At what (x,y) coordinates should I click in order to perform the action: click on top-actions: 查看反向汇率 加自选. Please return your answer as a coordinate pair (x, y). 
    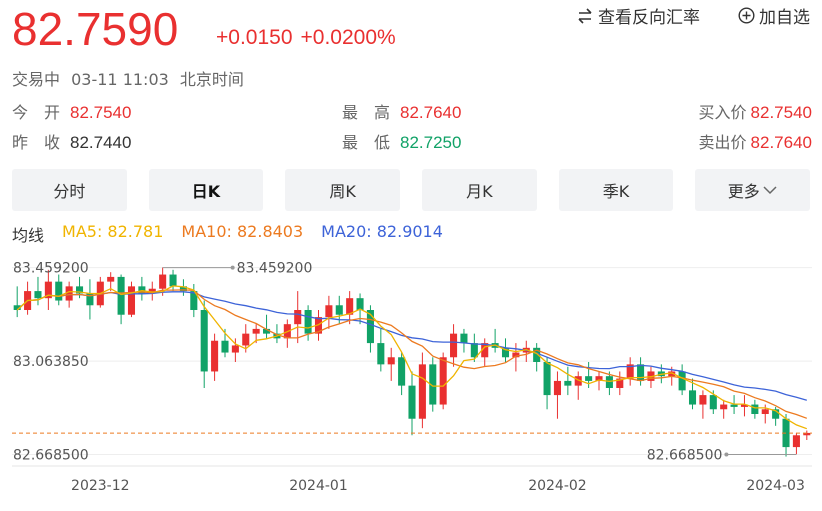
    Looking at the image, I should click on (693, 15).